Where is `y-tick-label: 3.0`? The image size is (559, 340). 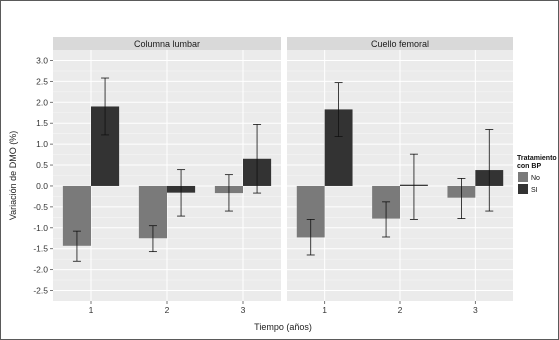
y-tick-label: 3.0 is located at coordinates (42, 60).